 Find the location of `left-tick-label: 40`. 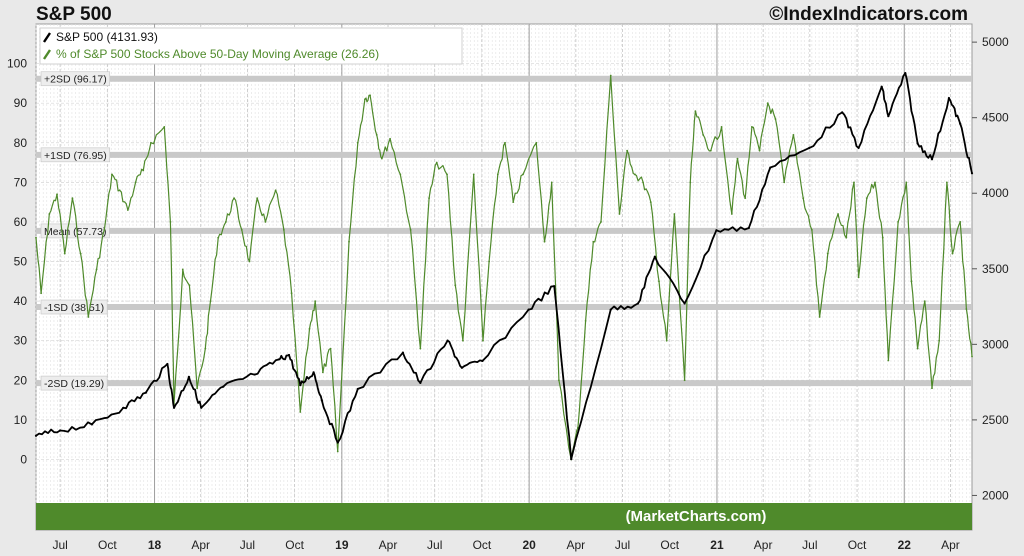

left-tick-label: 40 is located at coordinates (21, 301).